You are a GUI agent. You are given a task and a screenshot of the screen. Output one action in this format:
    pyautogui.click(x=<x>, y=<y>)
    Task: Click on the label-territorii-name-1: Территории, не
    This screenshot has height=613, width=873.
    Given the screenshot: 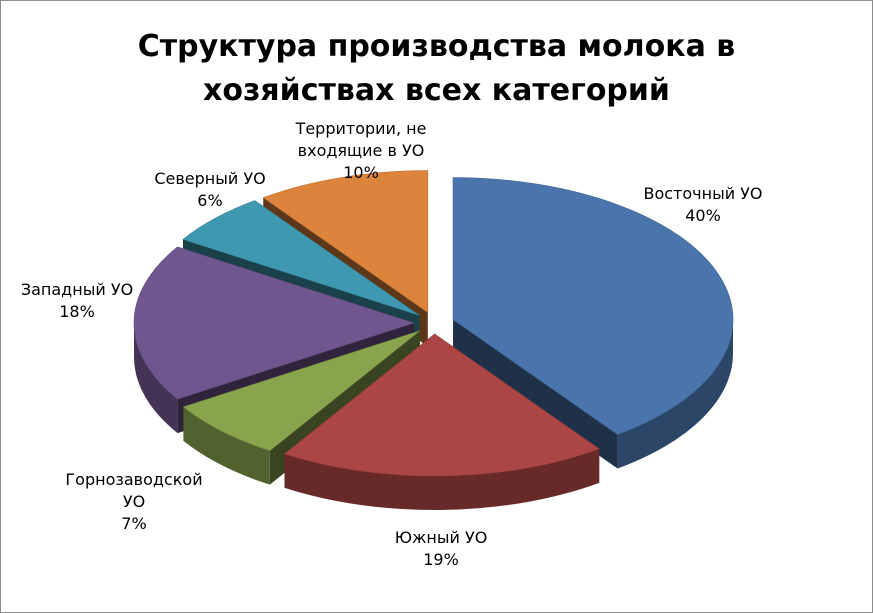 What is the action you would take?
    pyautogui.click(x=361, y=128)
    